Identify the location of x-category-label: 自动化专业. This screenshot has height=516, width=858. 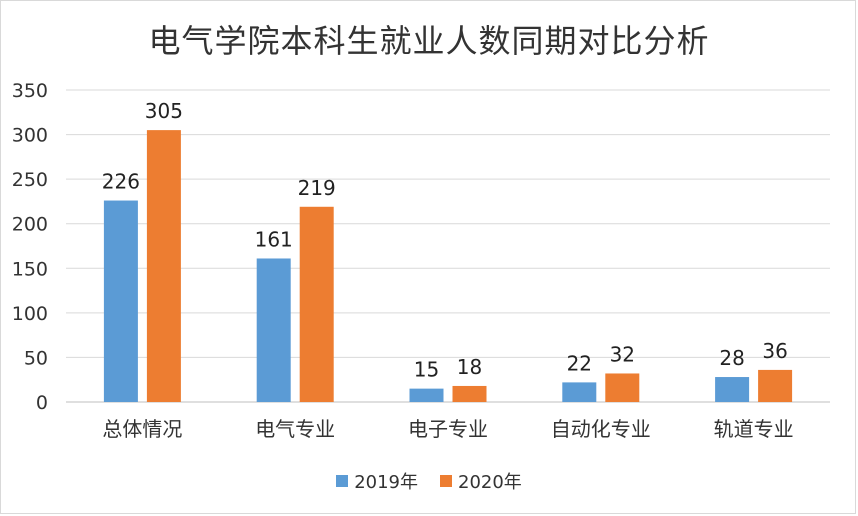
(601, 429).